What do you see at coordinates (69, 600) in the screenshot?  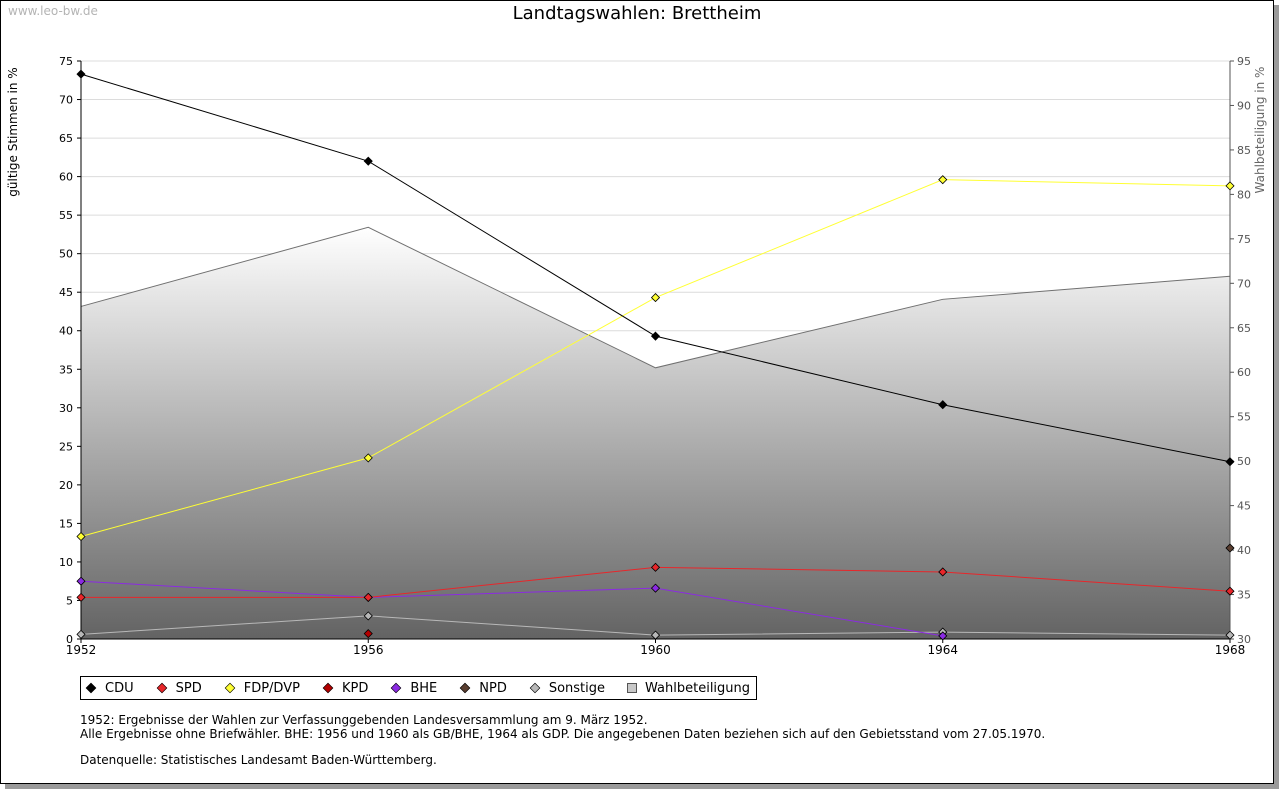 I see `tick-label-left-5: 5` at bounding box center [69, 600].